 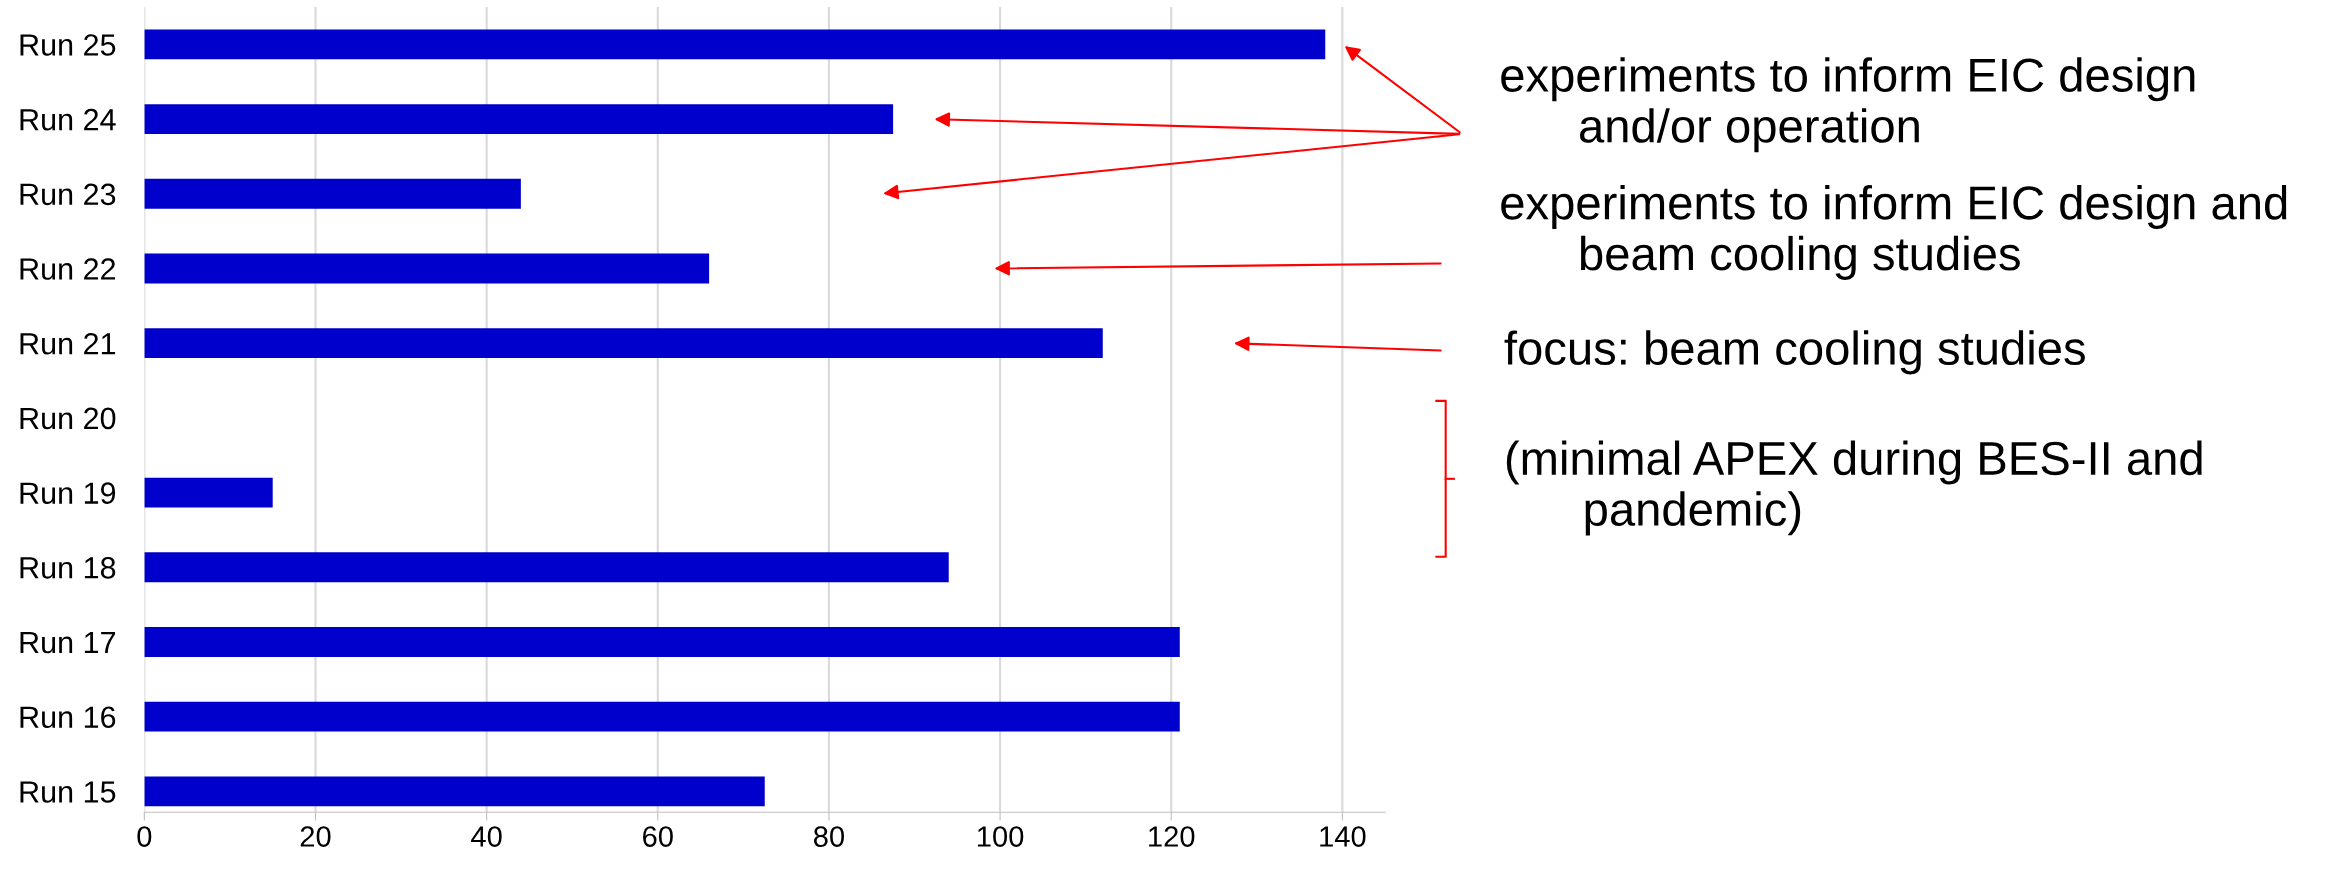 What do you see at coordinates (68, 119) in the screenshot?
I see `y-tick-label: Run 24` at bounding box center [68, 119].